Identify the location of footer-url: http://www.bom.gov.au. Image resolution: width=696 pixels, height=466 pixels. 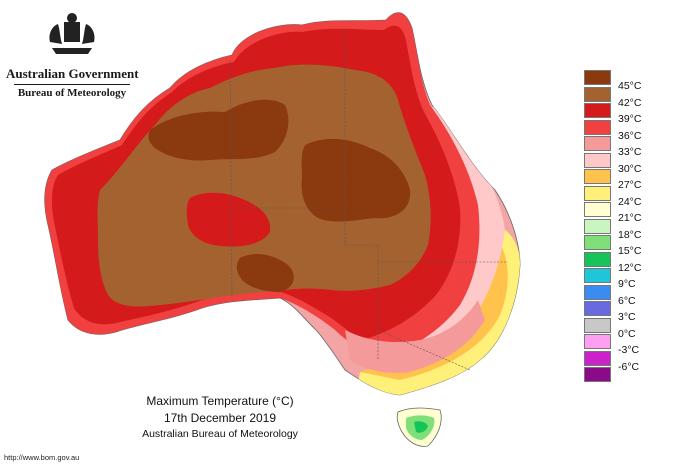
(42, 457).